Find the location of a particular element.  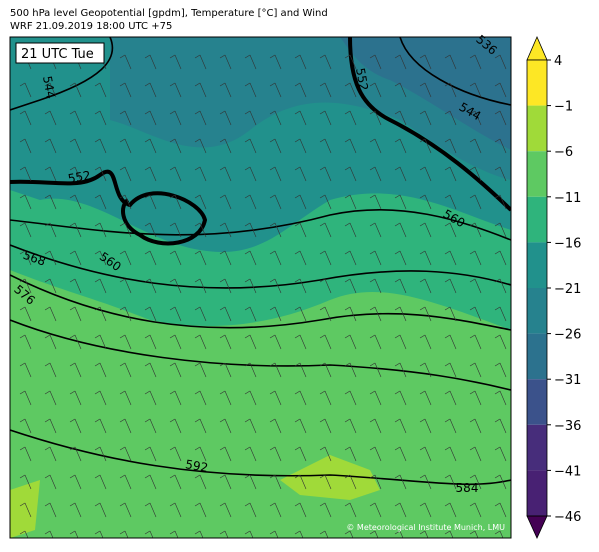

credit: © Meteorological Institute Munich, LMU is located at coordinates (425, 527).